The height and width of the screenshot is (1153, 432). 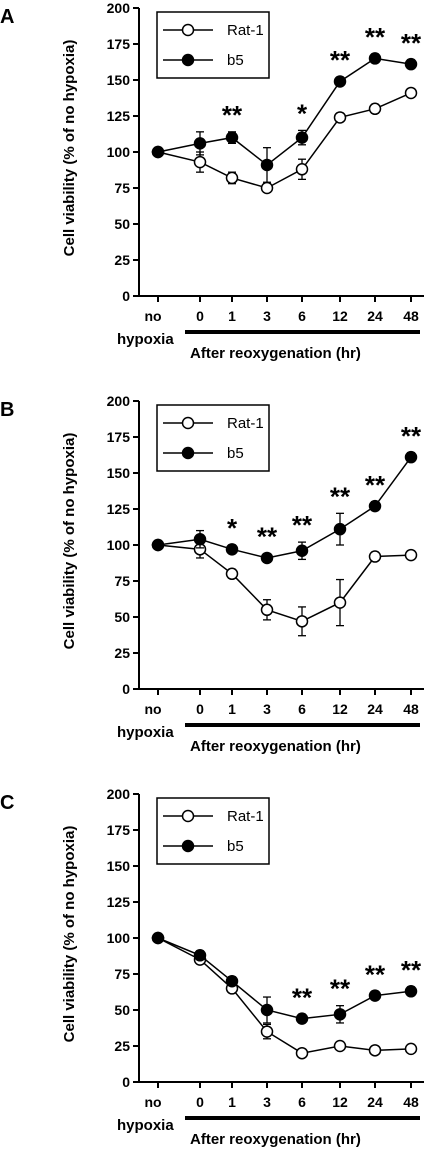 What do you see at coordinates (284, 978) in the screenshot?
I see `series-line-b5` at bounding box center [284, 978].